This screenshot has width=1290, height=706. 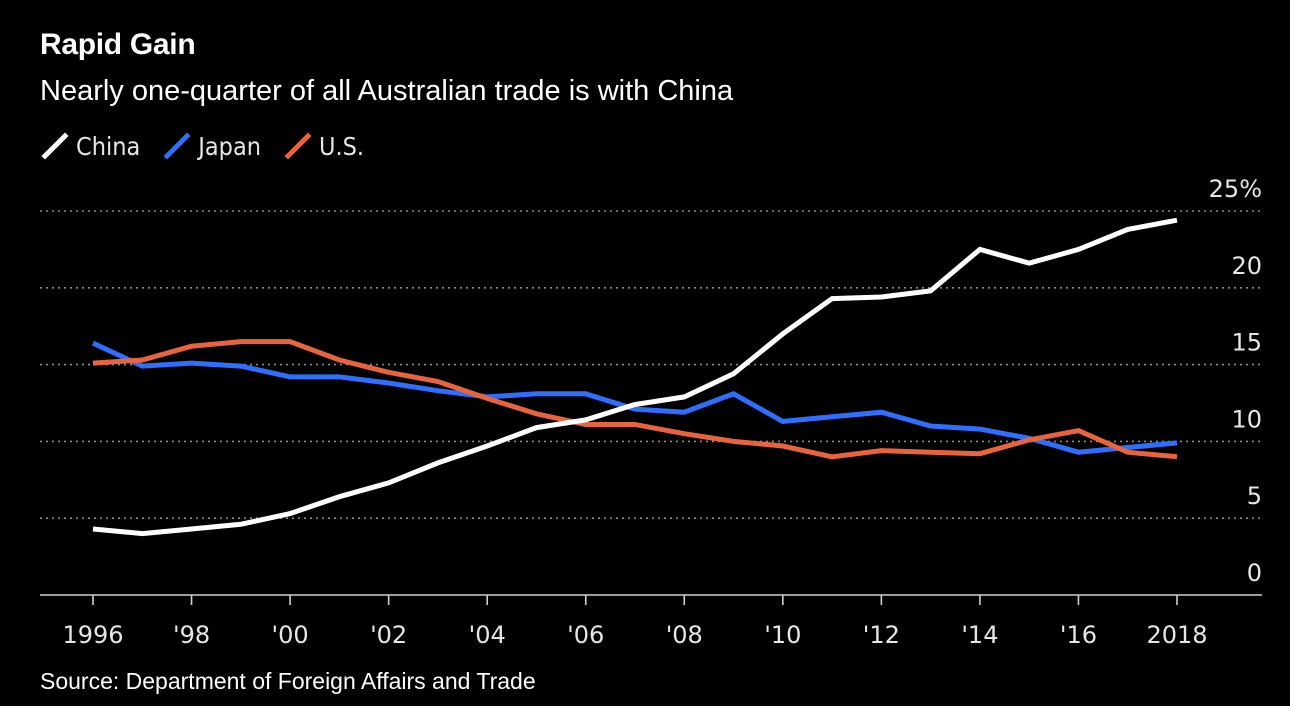 I want to click on x-tick-label-2000: '00, so click(x=290, y=635).